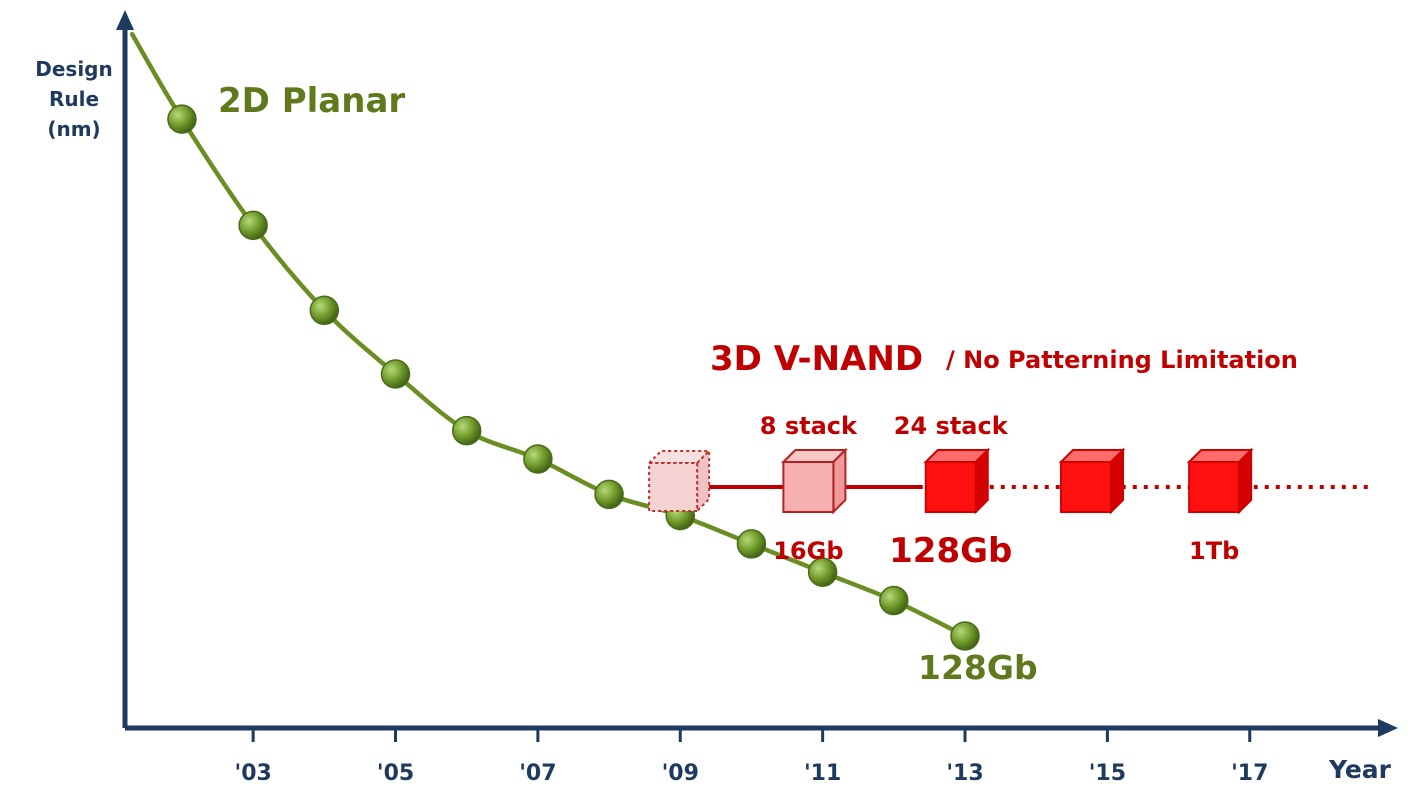  What do you see at coordinates (950, 551) in the screenshot?
I see `vnand-bottom-label: 128Gb` at bounding box center [950, 551].